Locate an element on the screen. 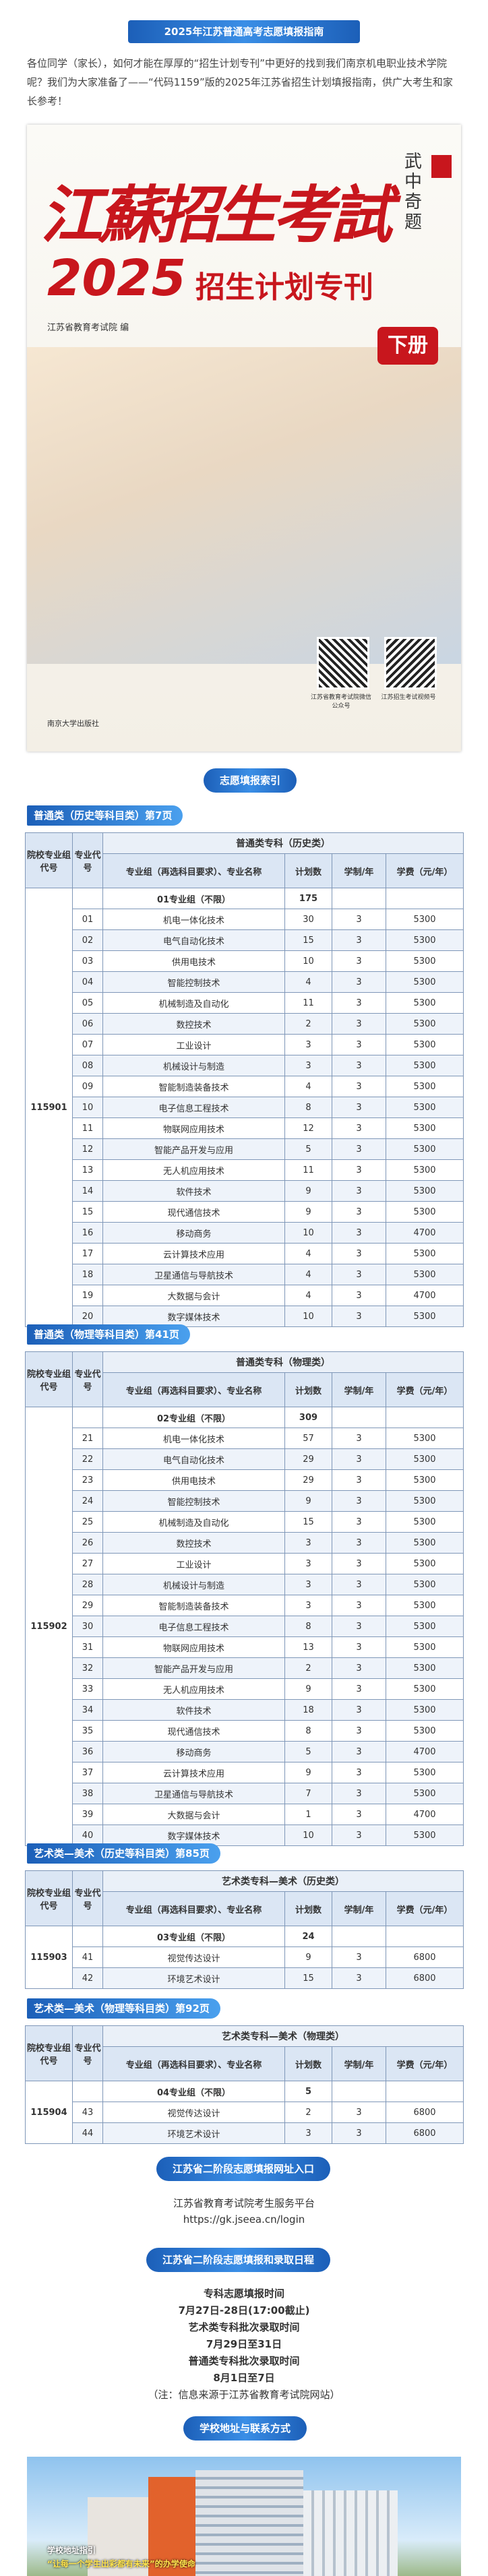  major-code: 21 is located at coordinates (87, 1439).